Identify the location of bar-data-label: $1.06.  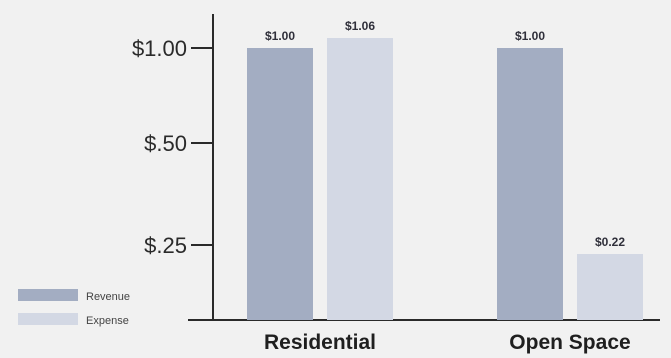
(360, 26).